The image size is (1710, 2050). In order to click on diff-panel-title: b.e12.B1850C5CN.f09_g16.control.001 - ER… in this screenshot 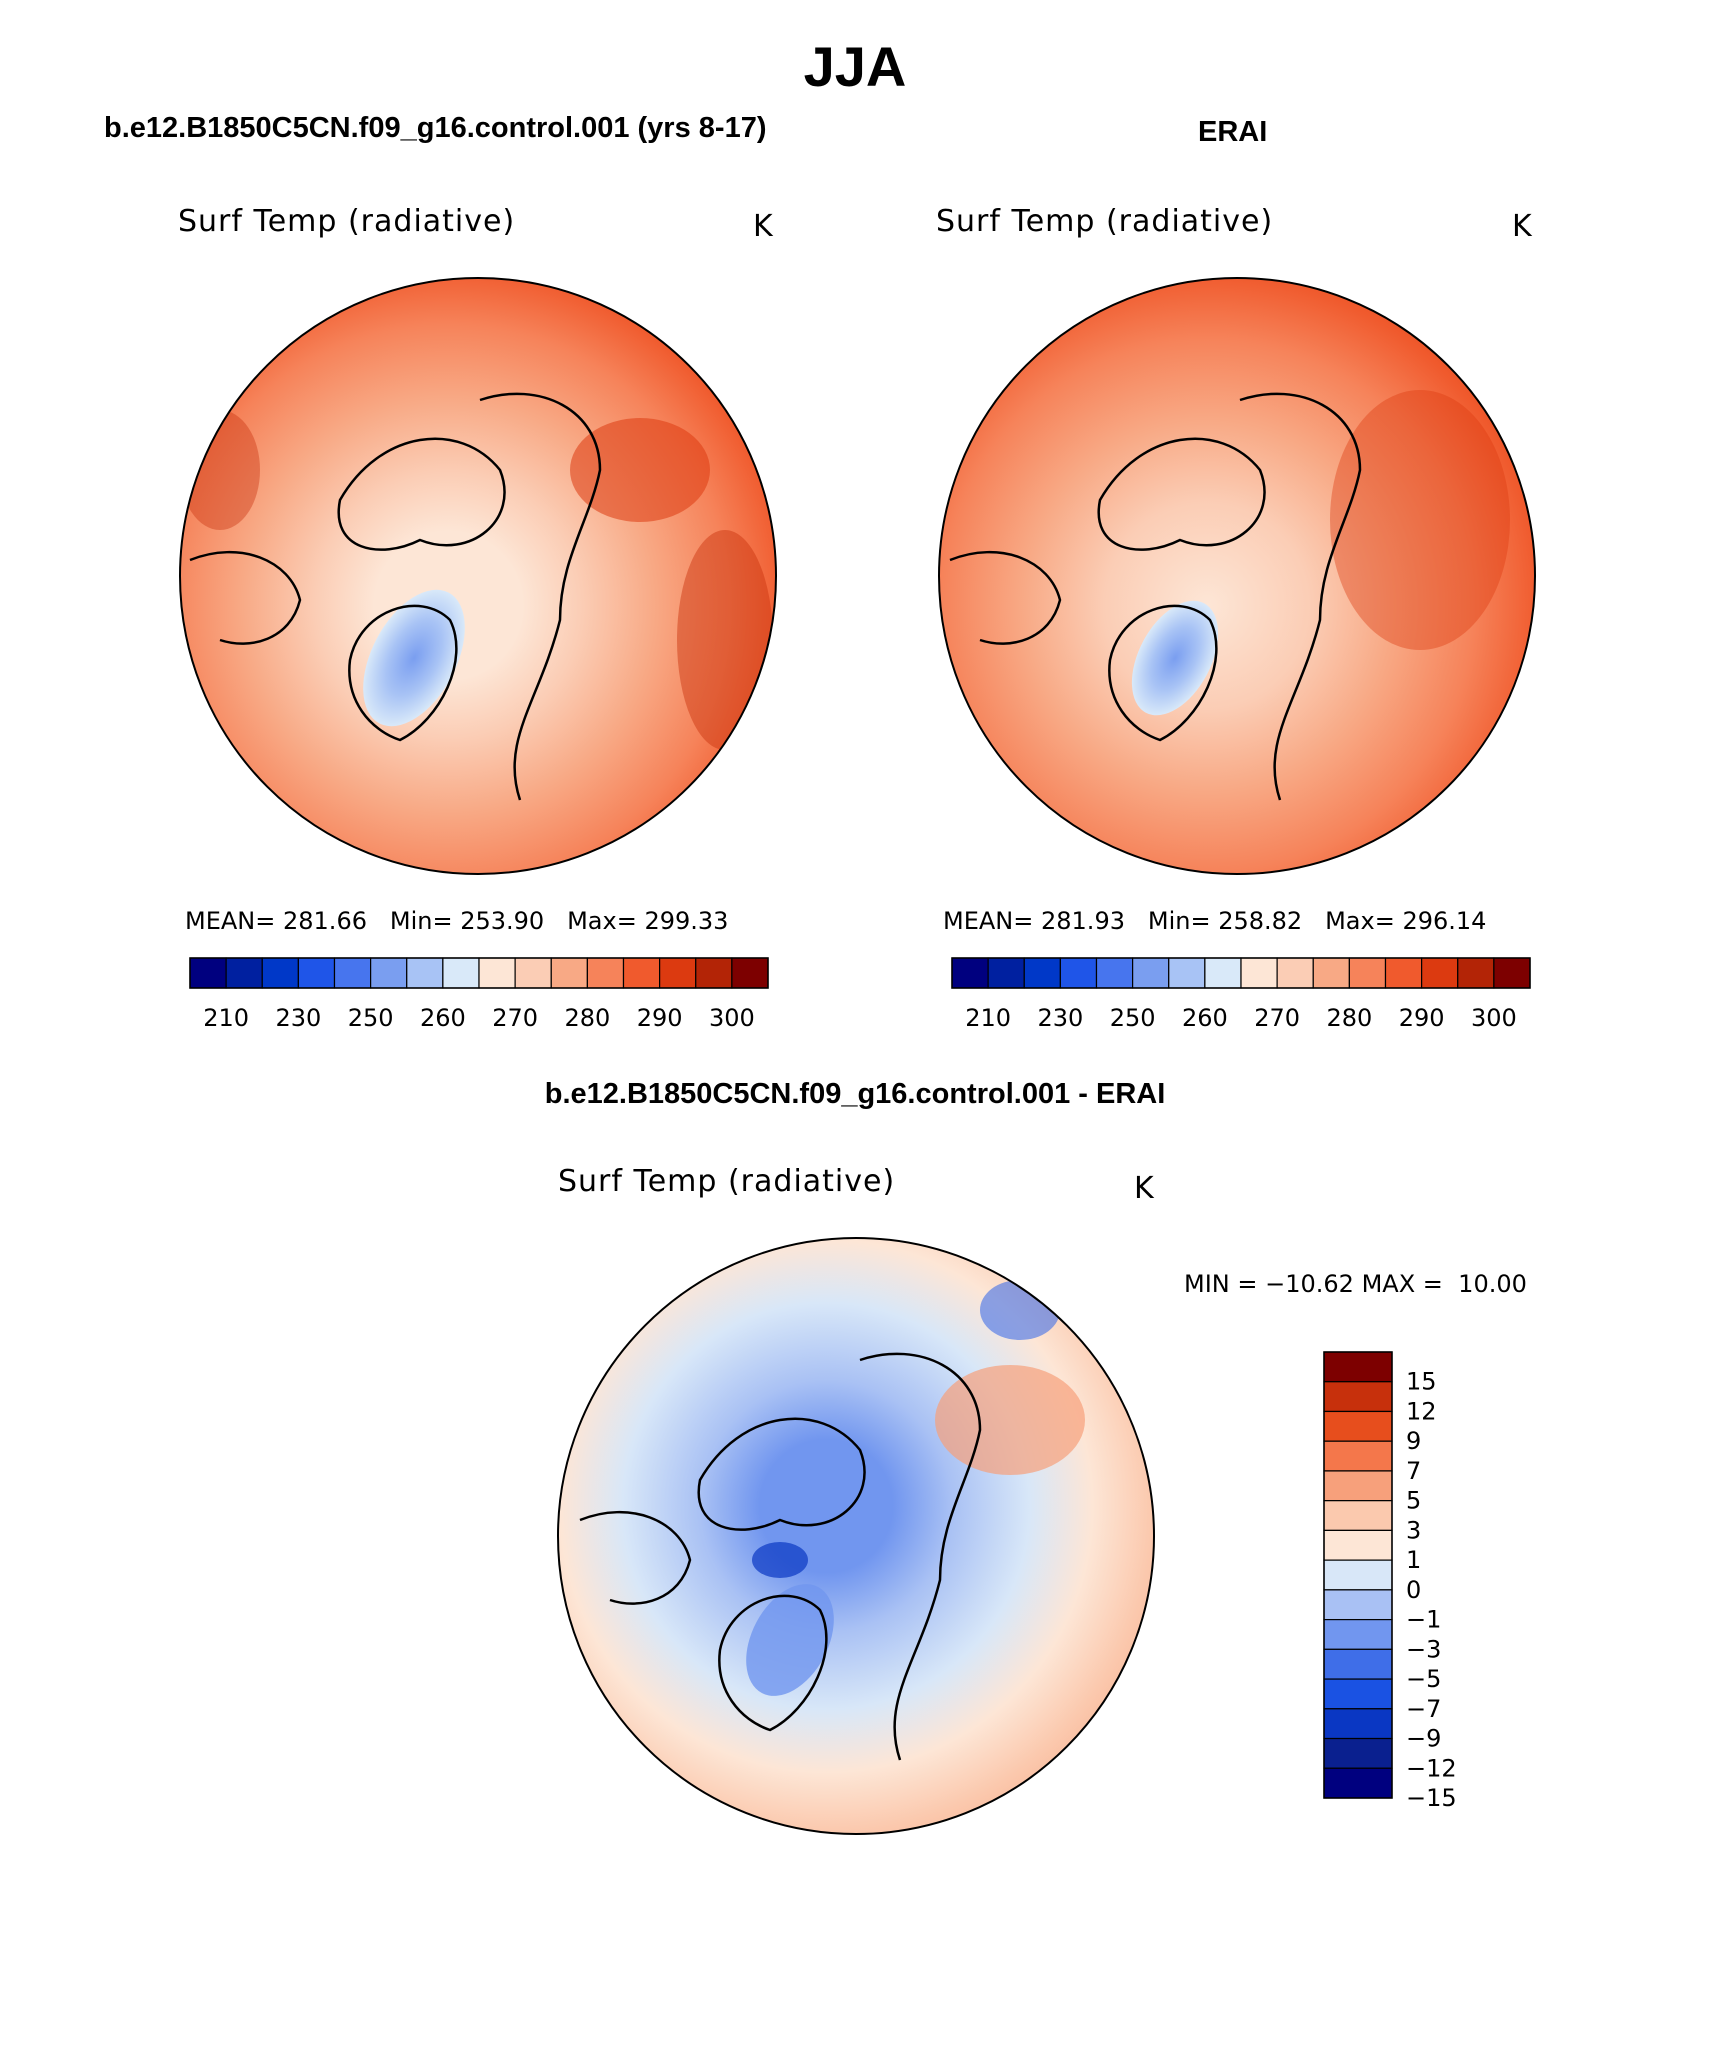, I will do `click(855, 1094)`.